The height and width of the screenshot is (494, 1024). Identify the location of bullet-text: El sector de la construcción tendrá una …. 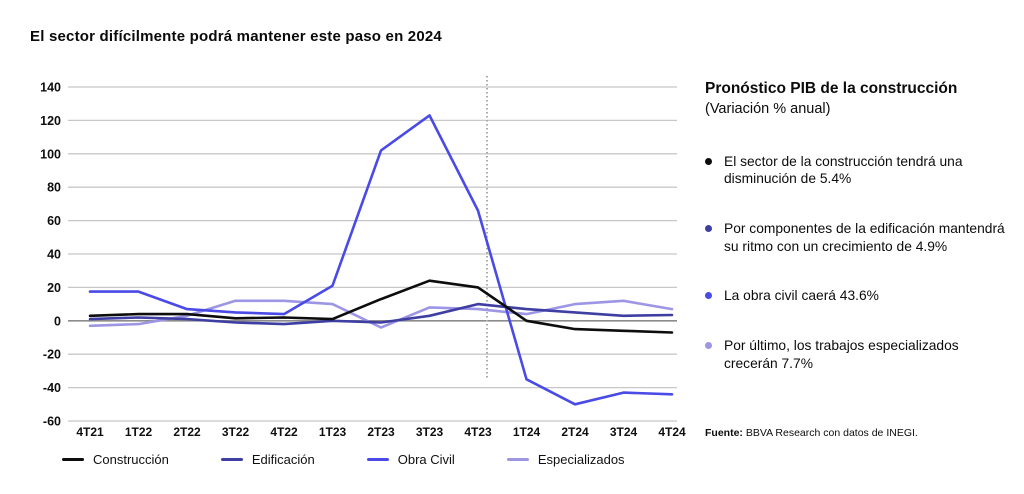
(843, 170).